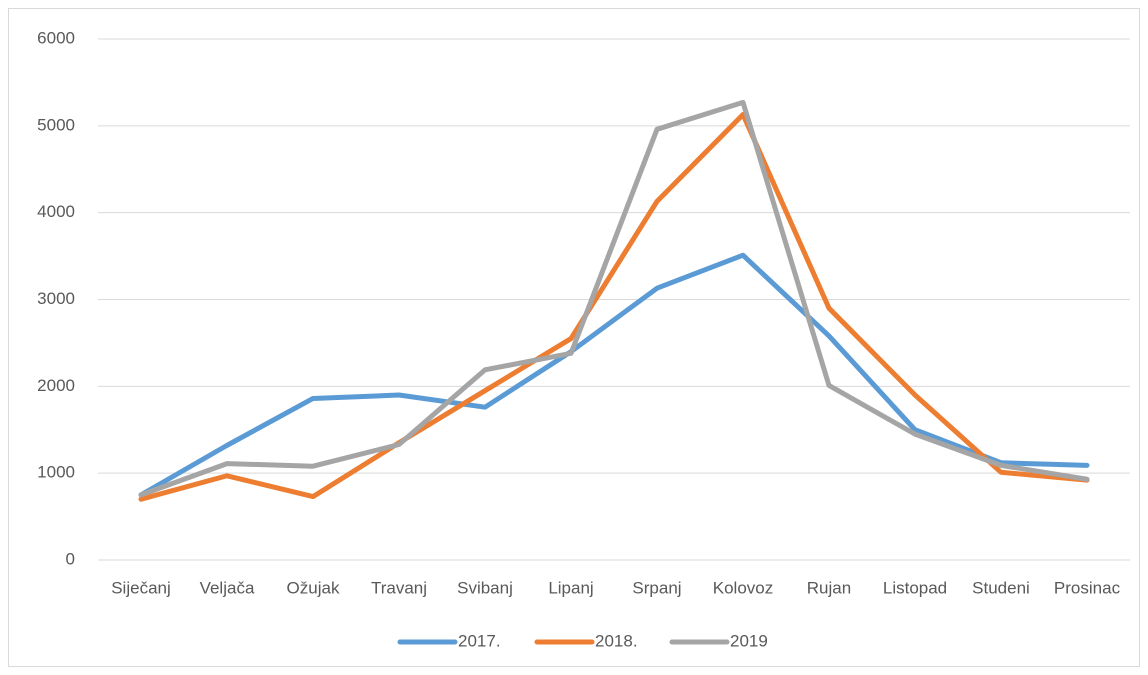 The width and height of the screenshot is (1148, 675). What do you see at coordinates (485, 587) in the screenshot?
I see `x-tick-label: Svibanj` at bounding box center [485, 587].